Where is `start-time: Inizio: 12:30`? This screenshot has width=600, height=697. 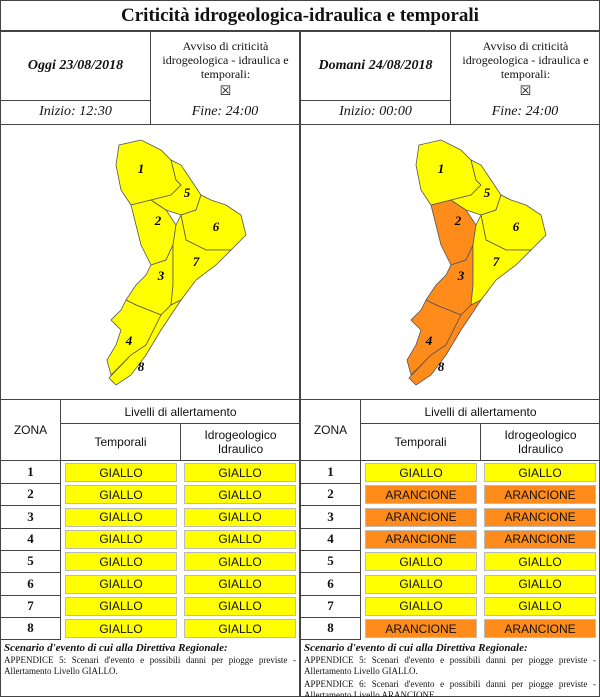 start-time: Inizio: 12:30 is located at coordinates (76, 112).